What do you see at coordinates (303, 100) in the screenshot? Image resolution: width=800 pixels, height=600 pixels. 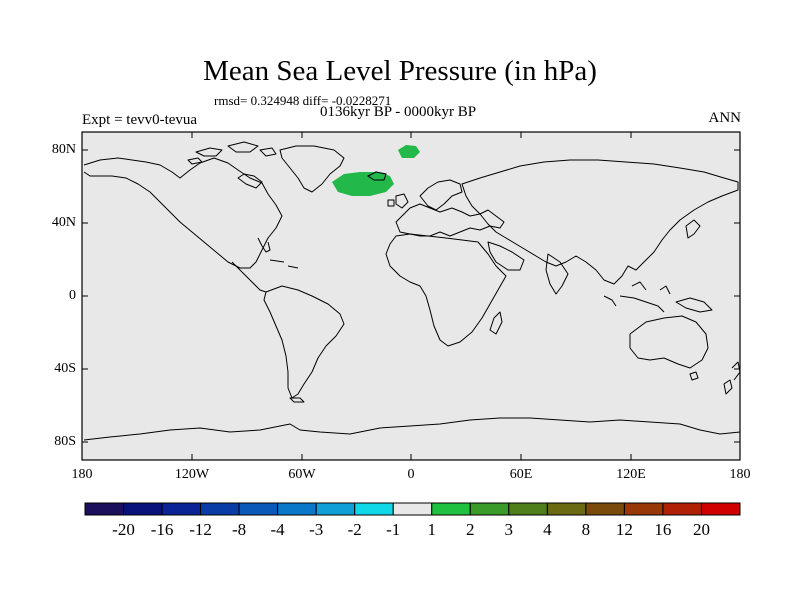 I see `stats-label: rmsd= 0.324948 diff= -0.0228271` at bounding box center [303, 100].